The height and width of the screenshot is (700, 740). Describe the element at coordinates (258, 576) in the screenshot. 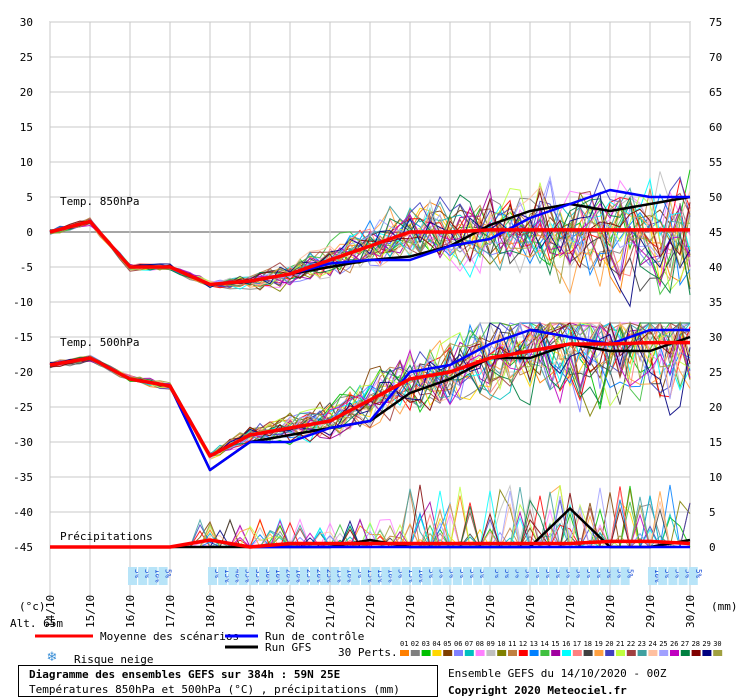

I see `snow-risk-value: 35%` at that location.